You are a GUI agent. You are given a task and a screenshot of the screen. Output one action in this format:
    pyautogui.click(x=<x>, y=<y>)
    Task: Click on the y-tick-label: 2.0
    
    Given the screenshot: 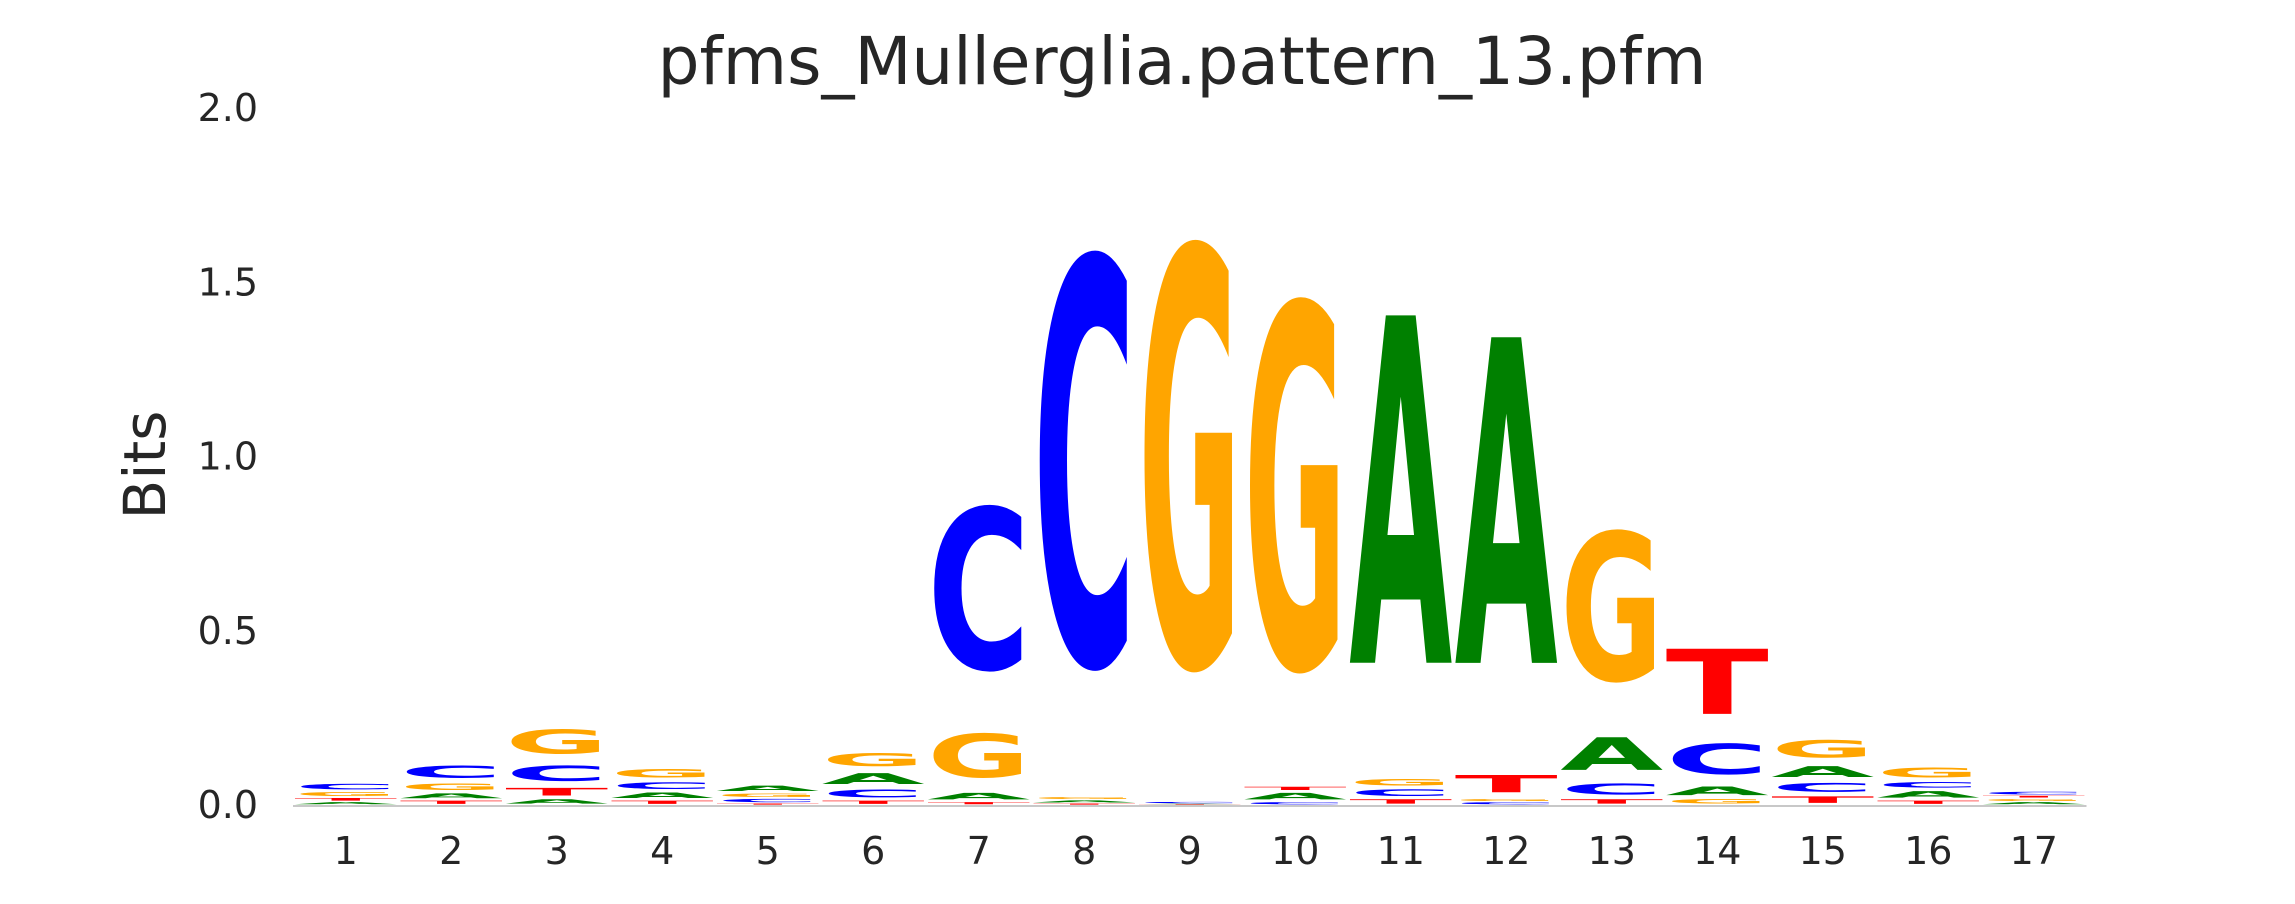 What is the action you would take?
    pyautogui.click(x=228, y=108)
    